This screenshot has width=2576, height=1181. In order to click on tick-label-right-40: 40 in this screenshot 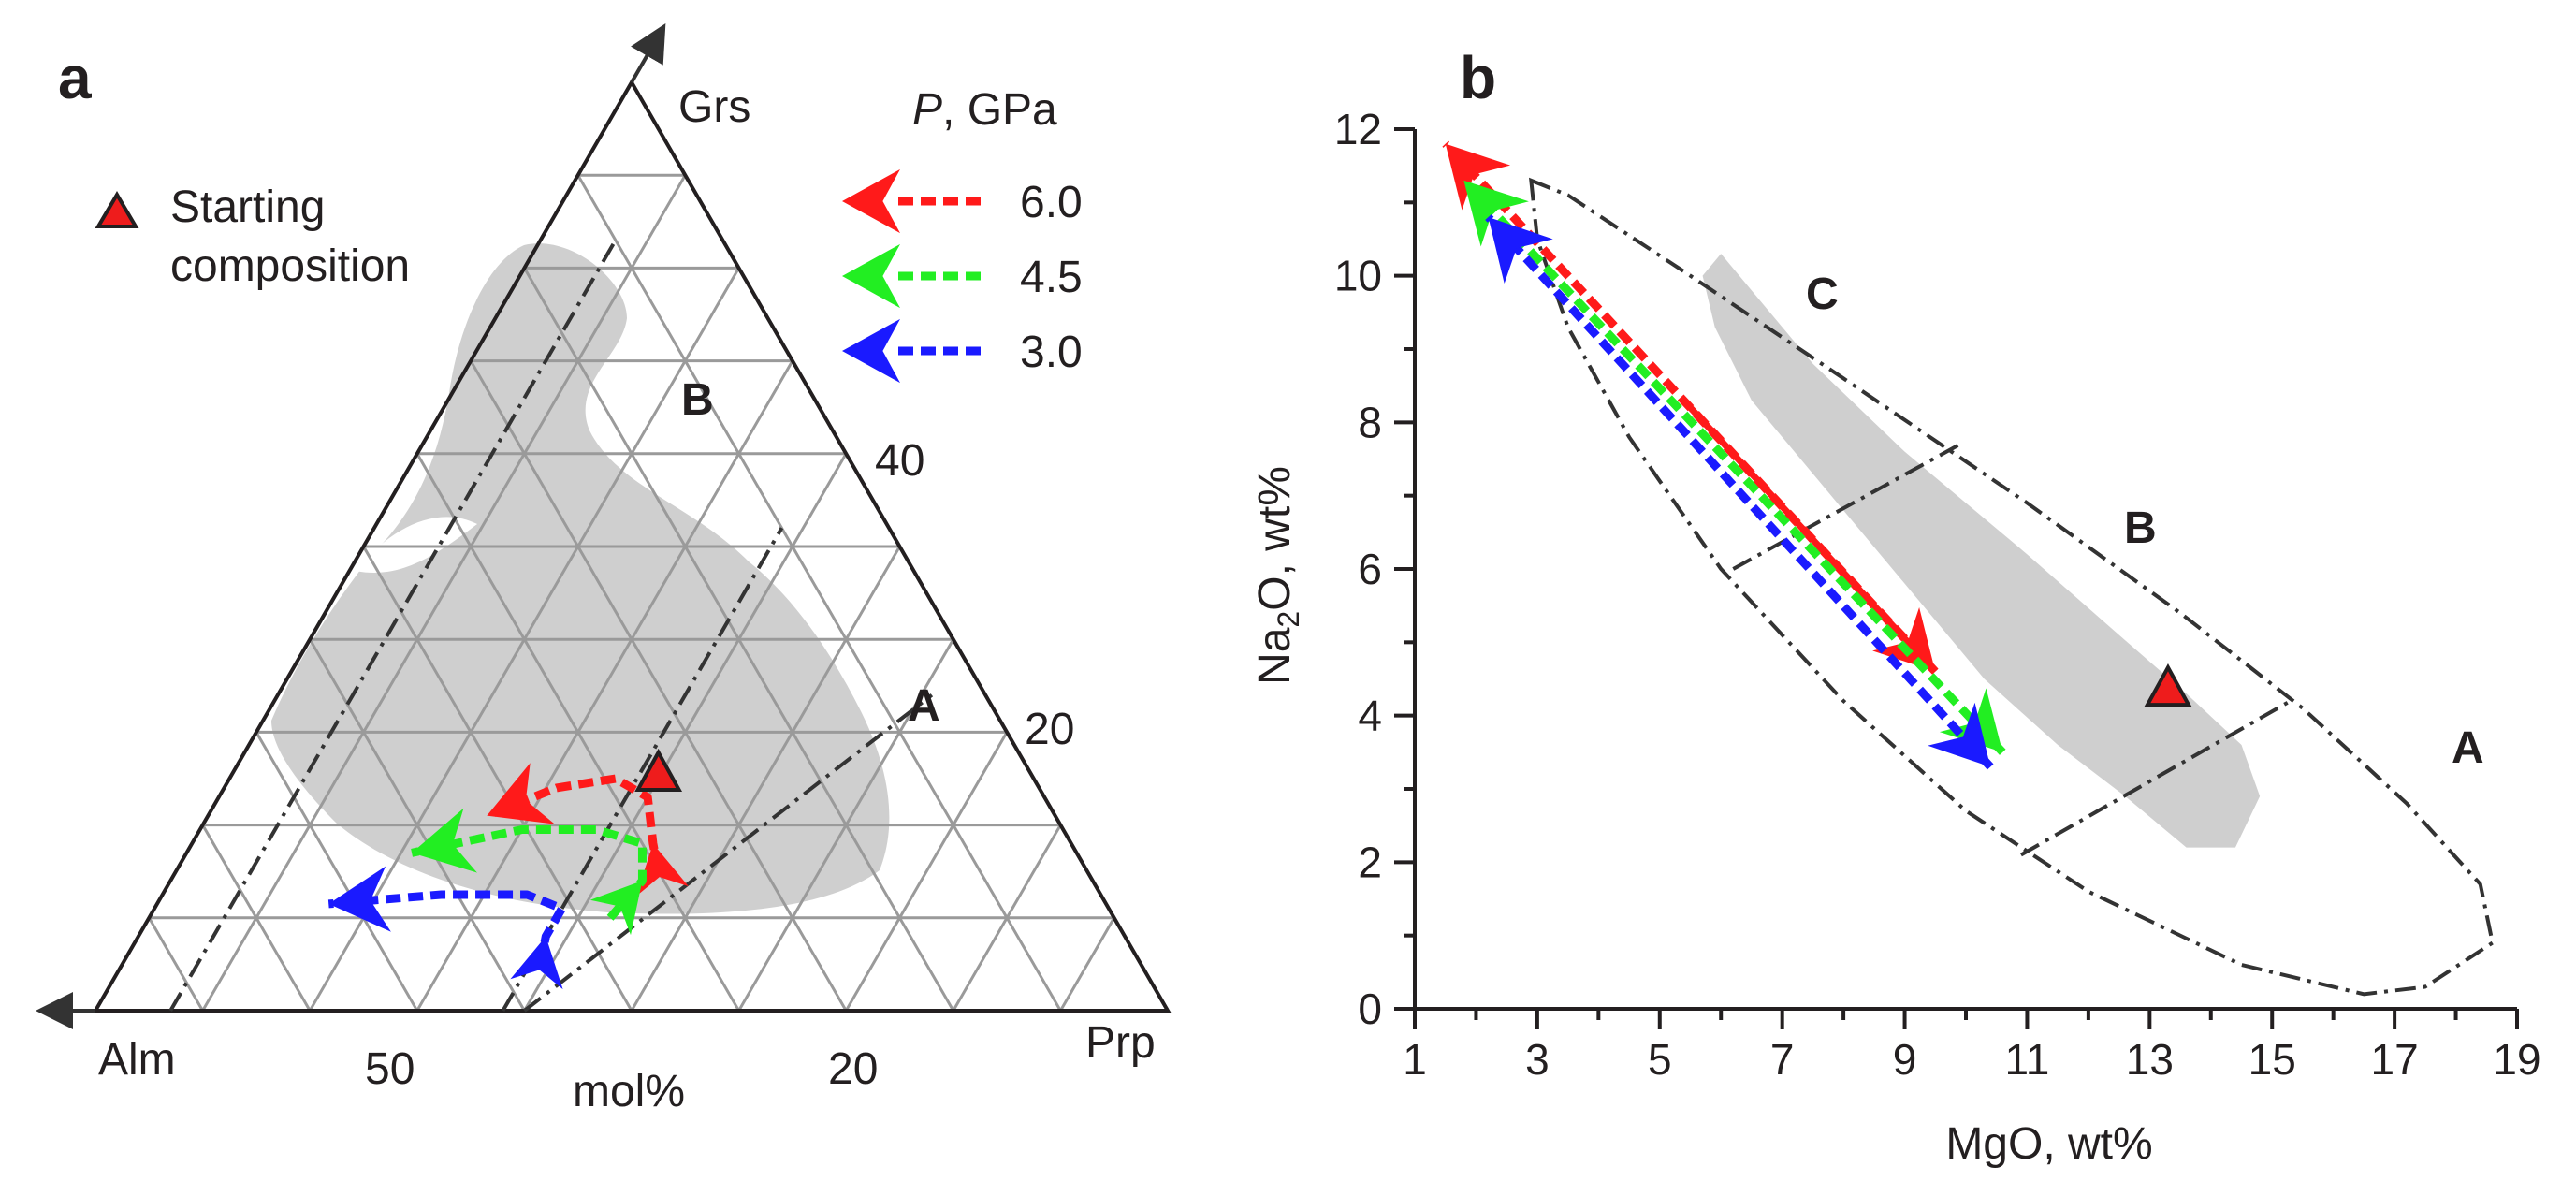, I will do `click(899, 461)`.